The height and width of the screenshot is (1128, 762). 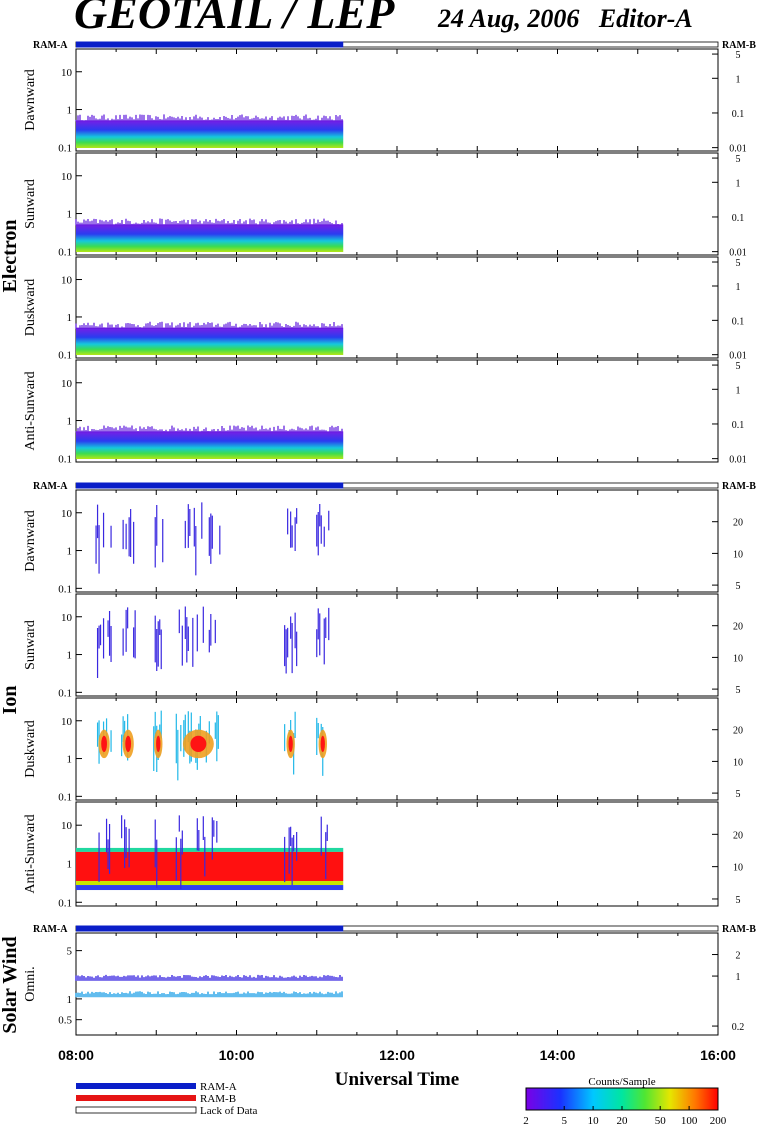 What do you see at coordinates (70, 952) in the screenshot?
I see `left-tick-label: 5` at bounding box center [70, 952].